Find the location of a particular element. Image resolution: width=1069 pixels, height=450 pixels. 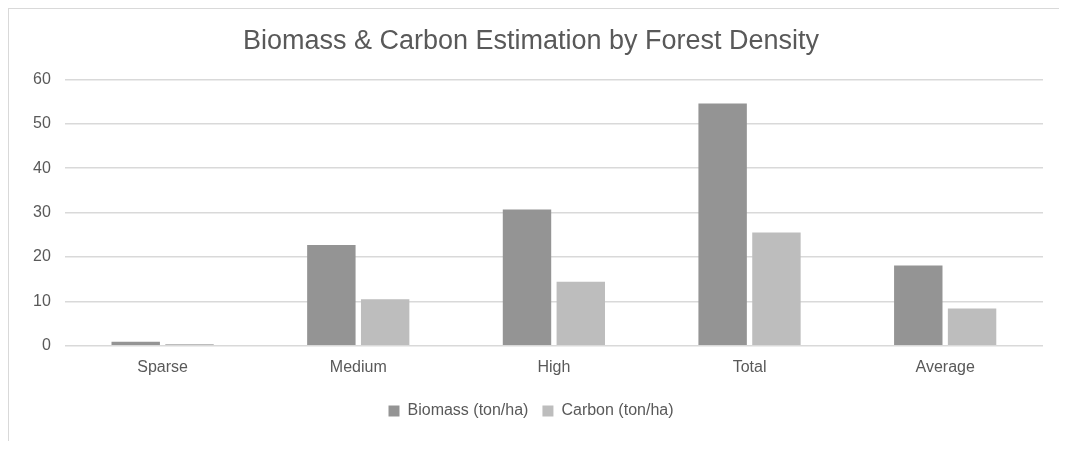

y-tick-label: 20 is located at coordinates (42, 256).